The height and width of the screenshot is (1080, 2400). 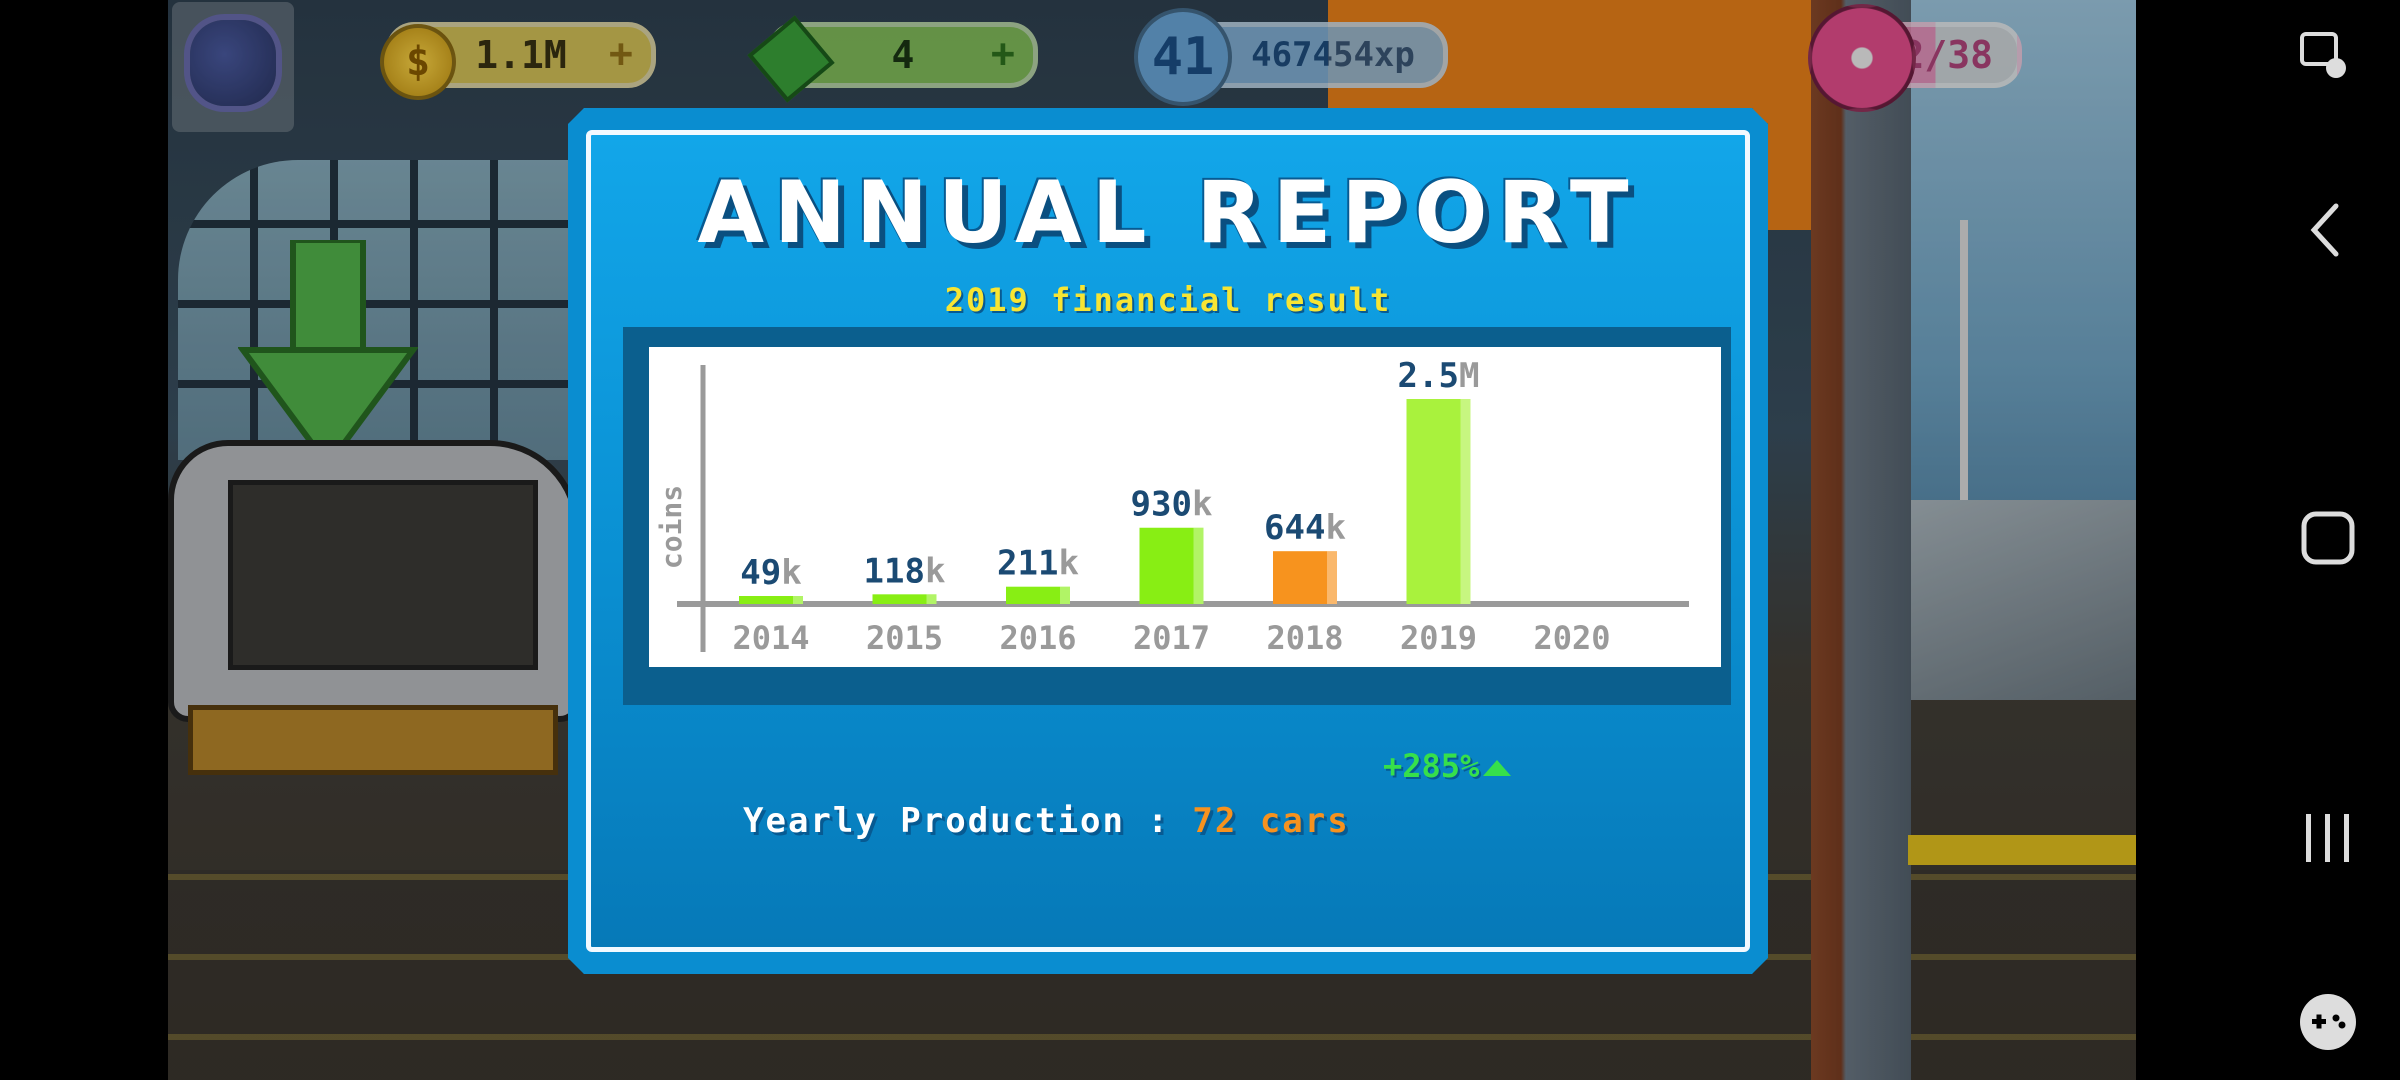 What do you see at coordinates (620, 54) in the screenshot?
I see `add-coins-icon: +` at bounding box center [620, 54].